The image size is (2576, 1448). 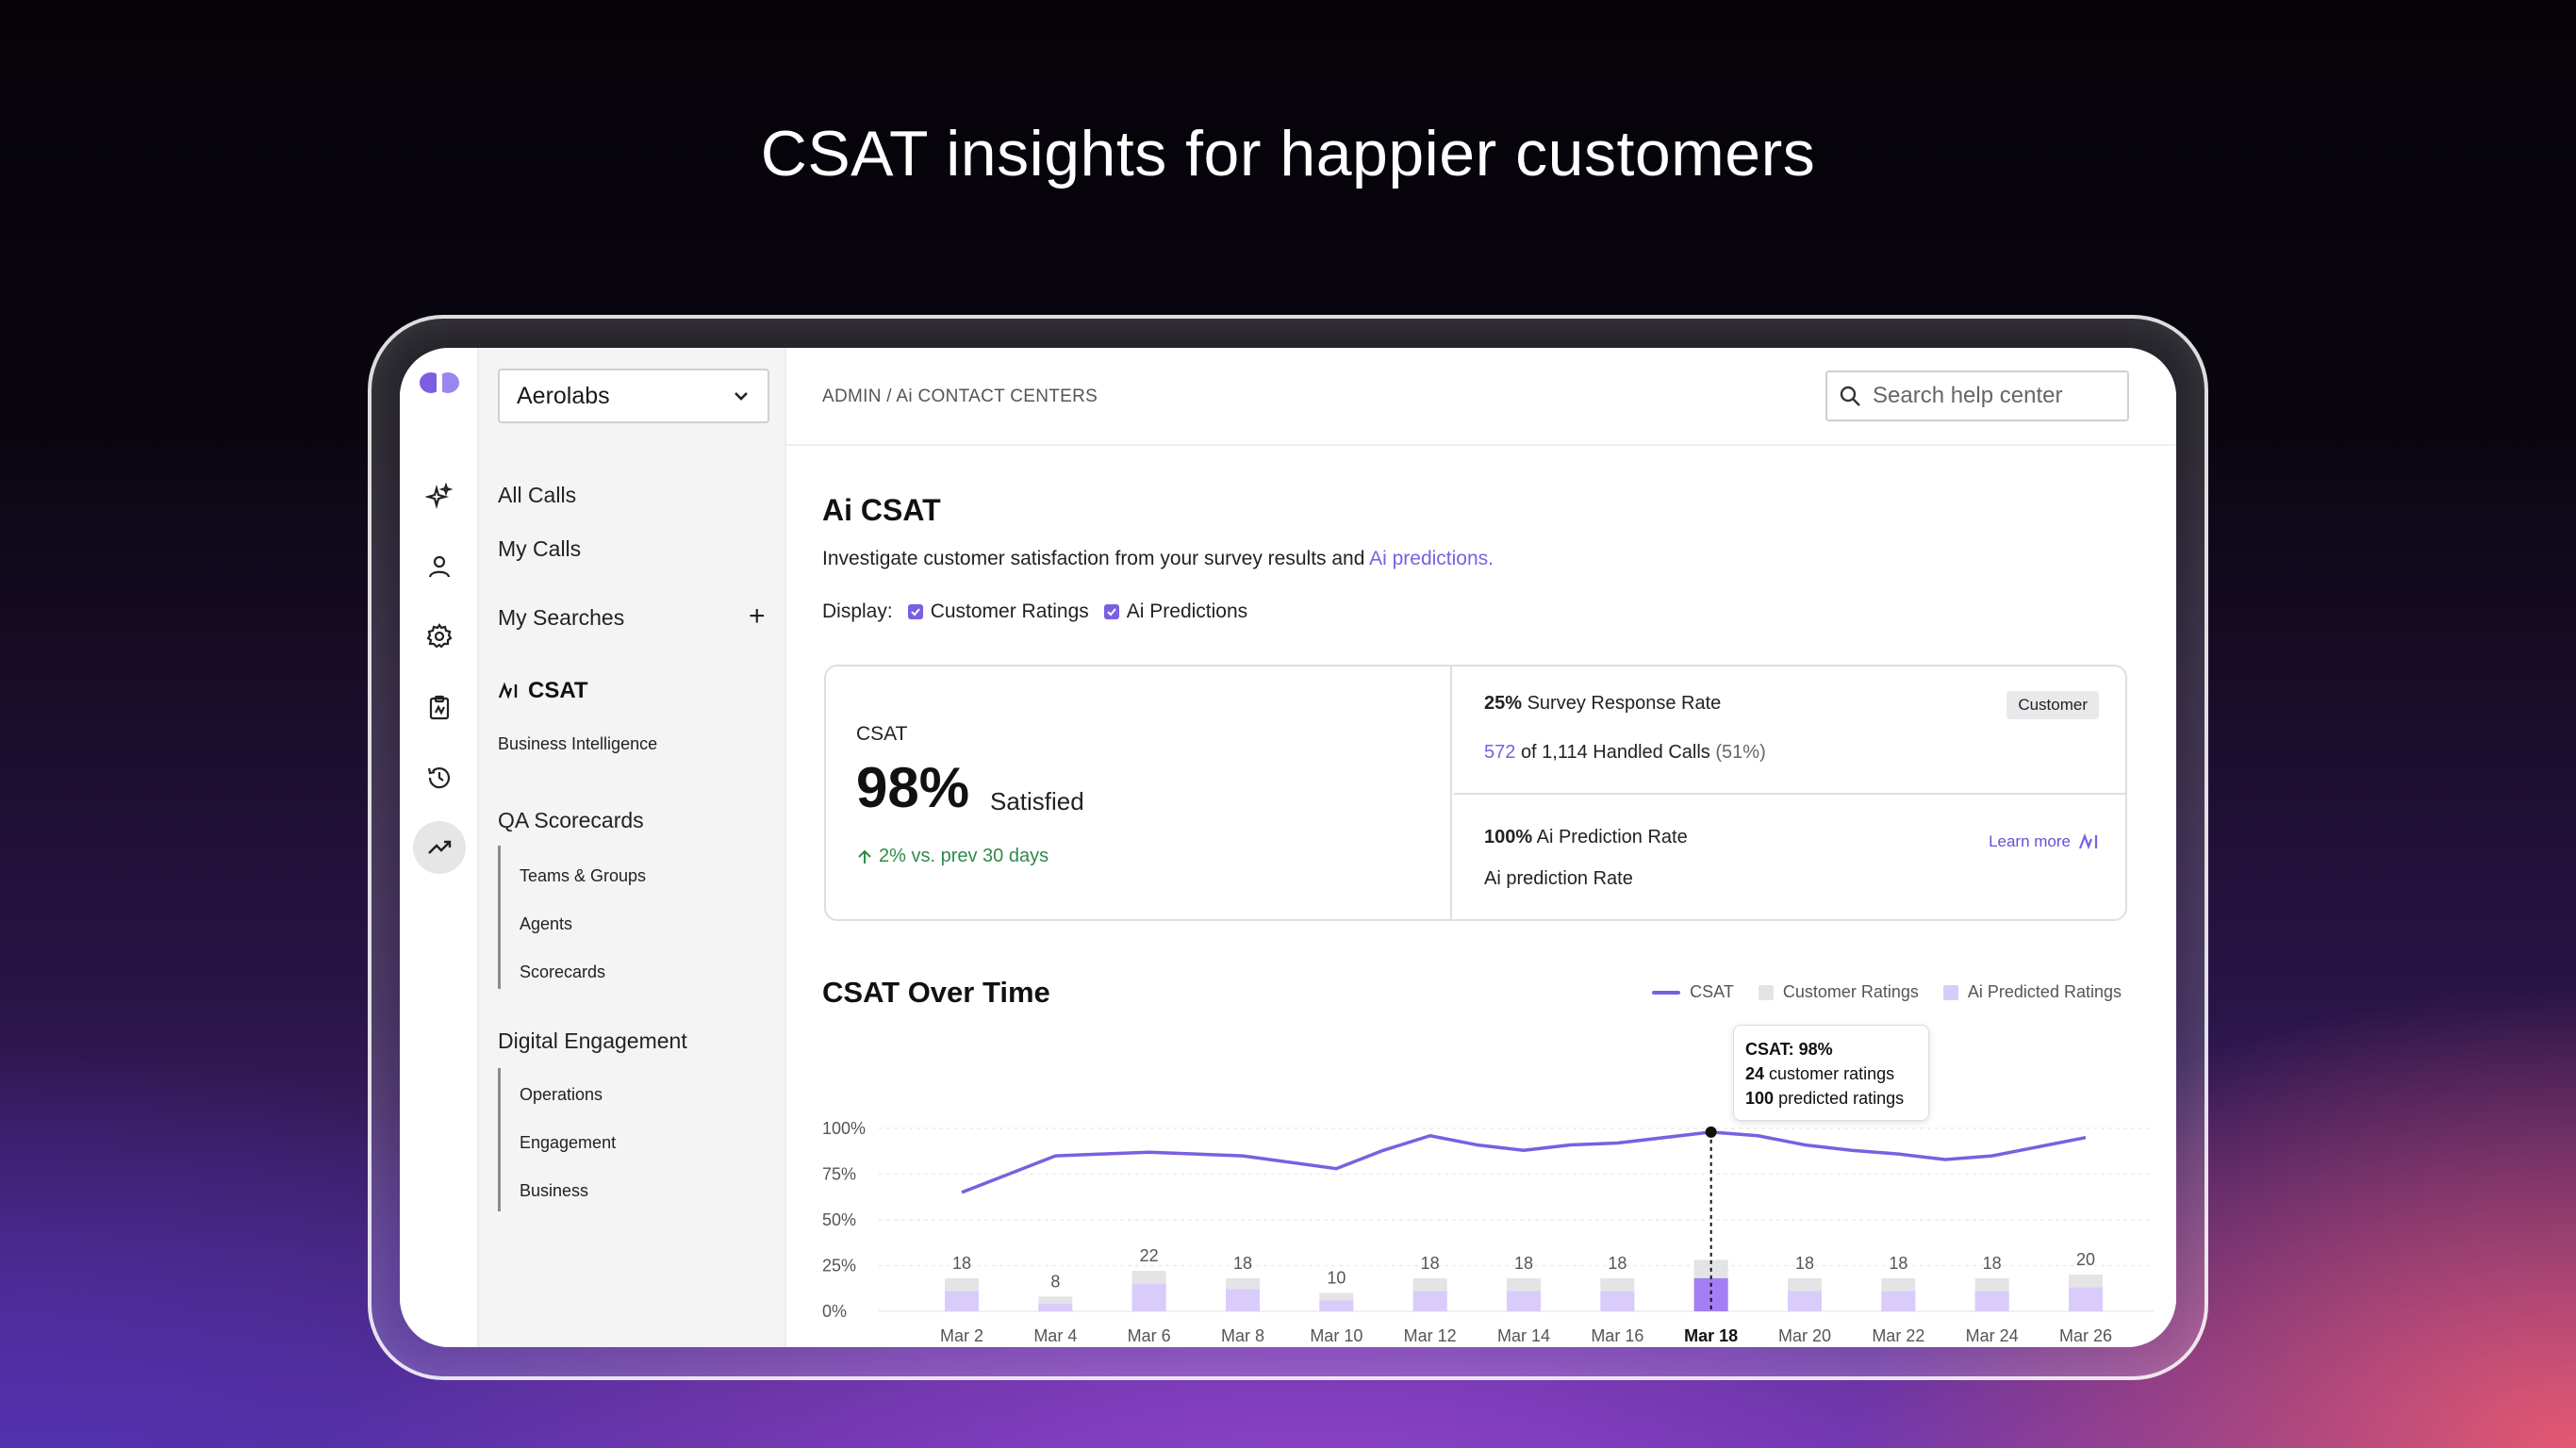 I want to click on nav-my-calls: My Calls, so click(x=540, y=548).